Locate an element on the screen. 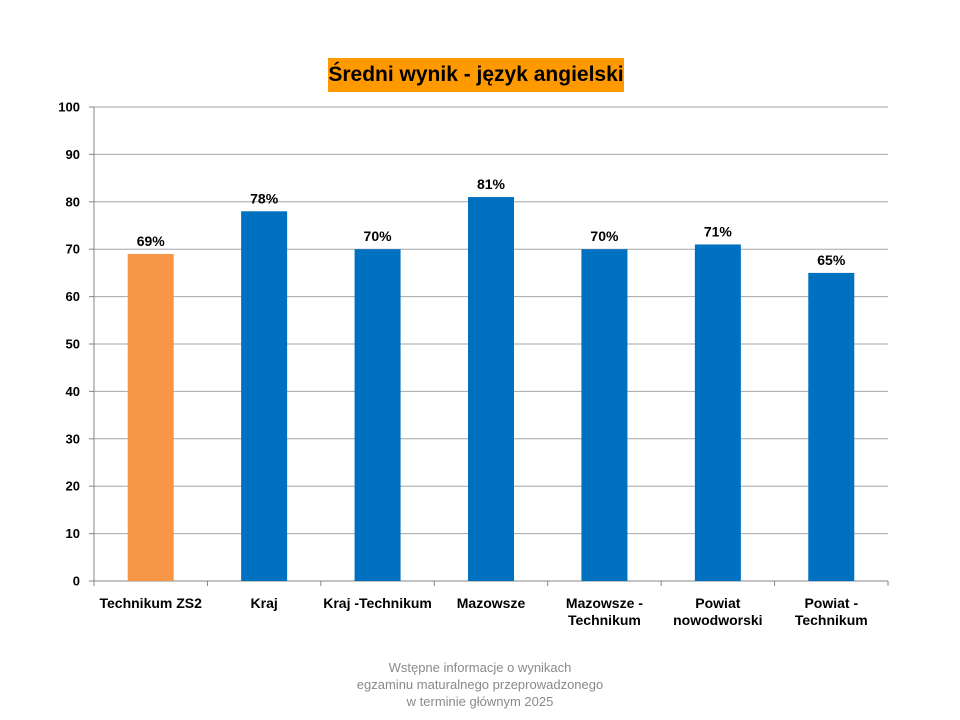 The width and height of the screenshot is (960, 720). y-tick-label: 40 is located at coordinates (73, 391).